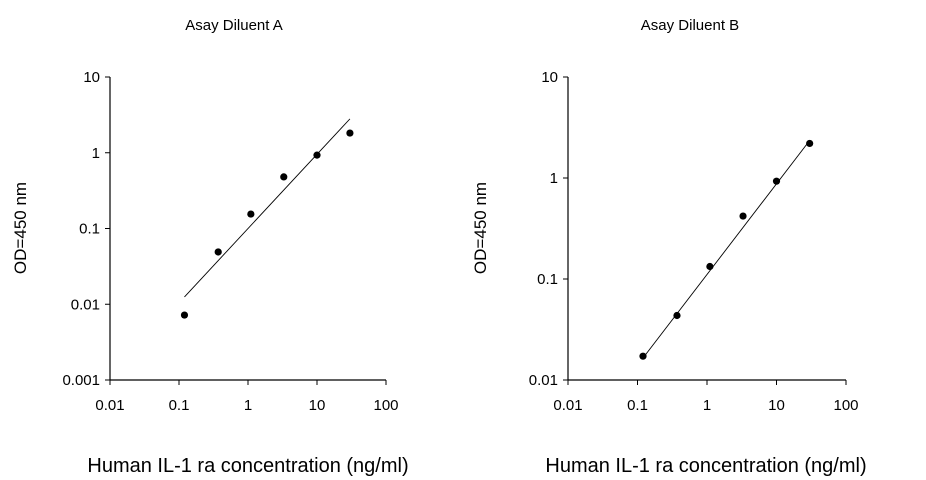 This screenshot has height=480, width=926. What do you see at coordinates (234, 25) in the screenshot?
I see `chart-title: Asay Diluent A` at bounding box center [234, 25].